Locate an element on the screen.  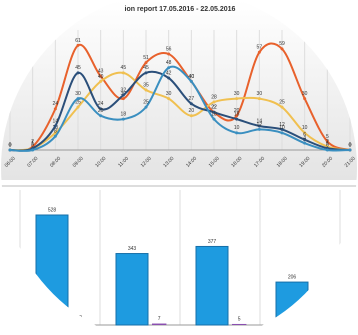
data-label: 32 is located at coordinates (124, 90).